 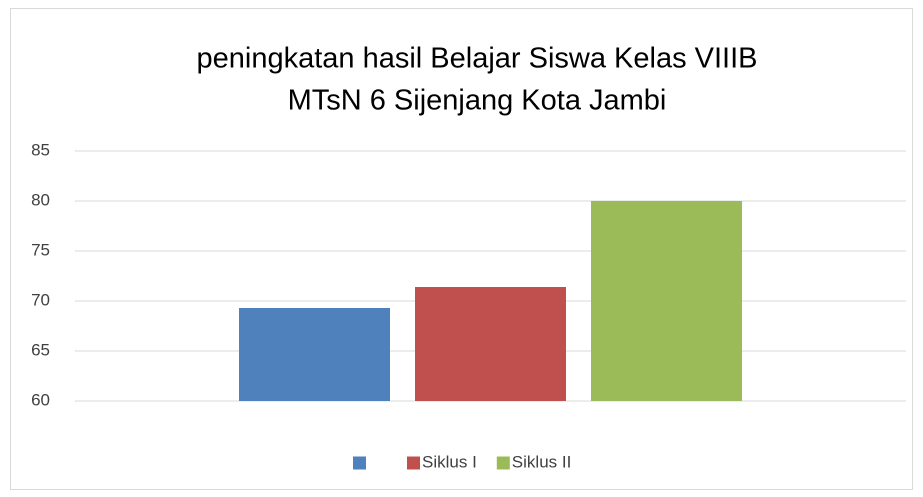 What do you see at coordinates (449, 461) in the screenshot?
I see `legend-label: Siklus I` at bounding box center [449, 461].